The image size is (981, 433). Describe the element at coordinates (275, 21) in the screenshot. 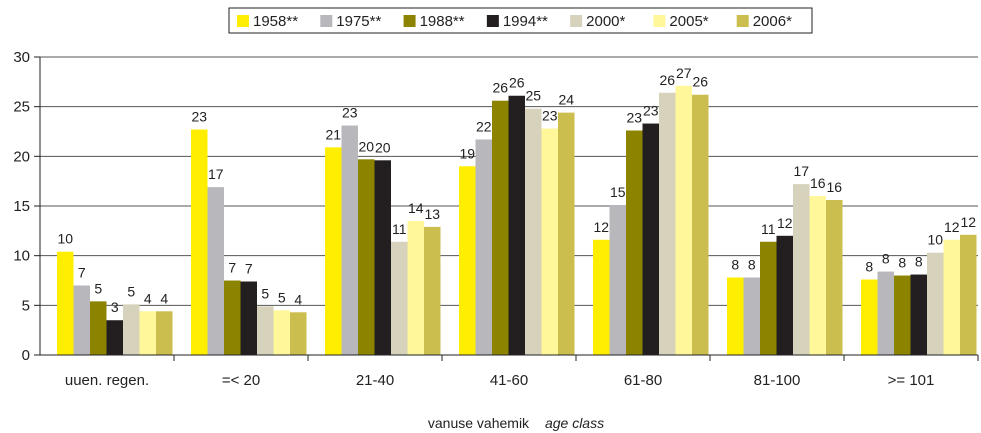

I see `legend-label: 1958**` at that location.